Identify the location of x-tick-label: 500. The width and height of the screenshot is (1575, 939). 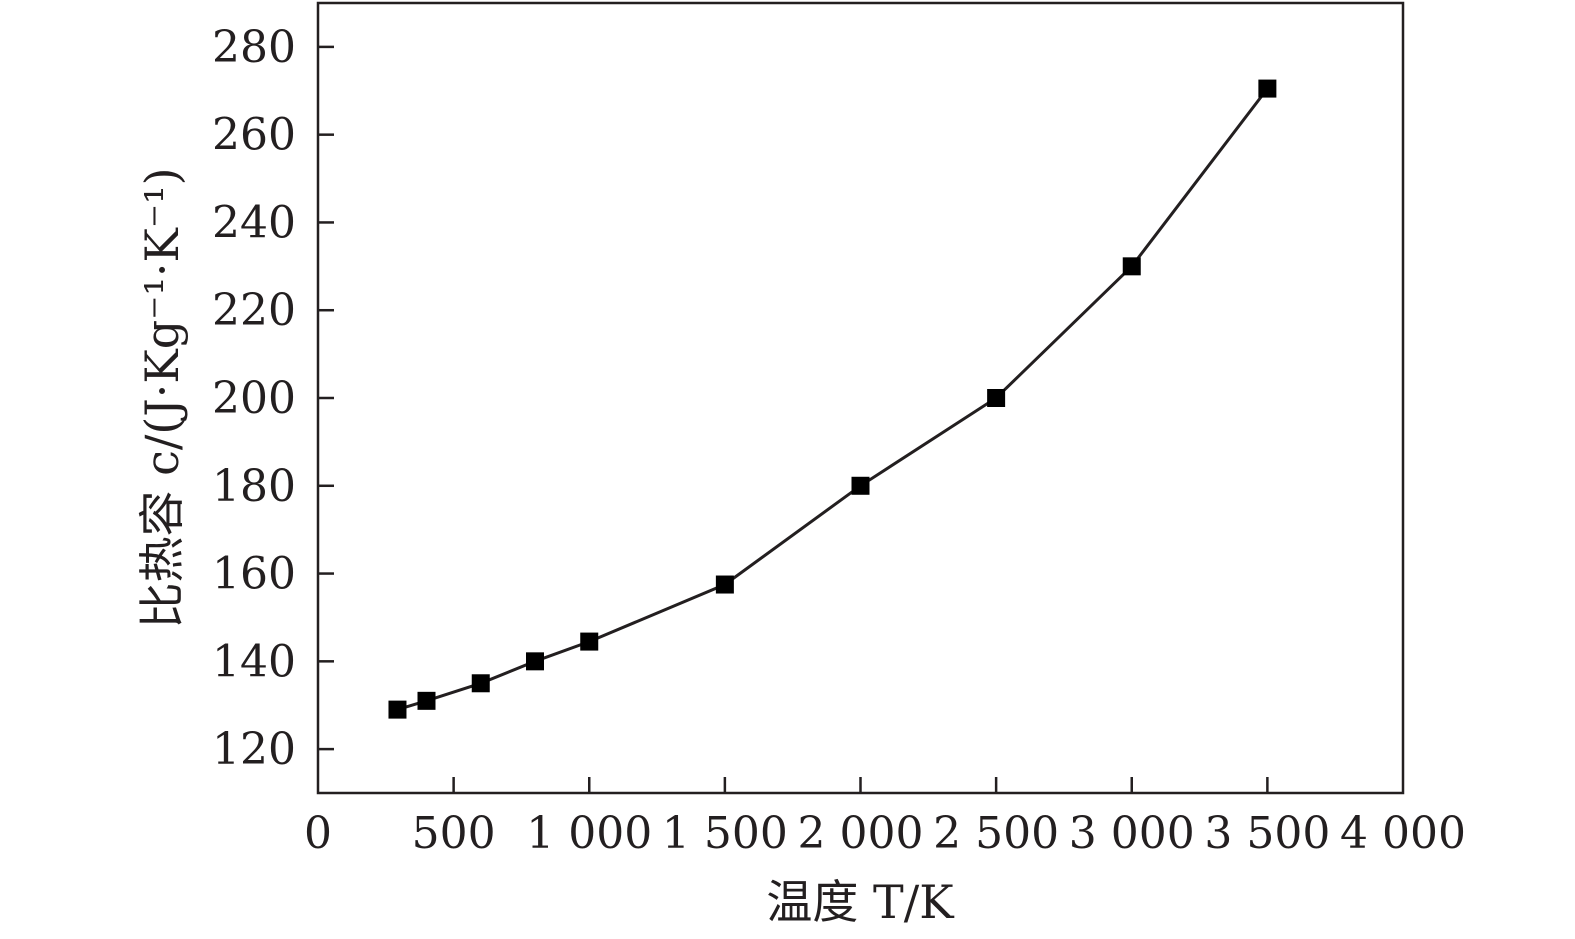
(454, 833).